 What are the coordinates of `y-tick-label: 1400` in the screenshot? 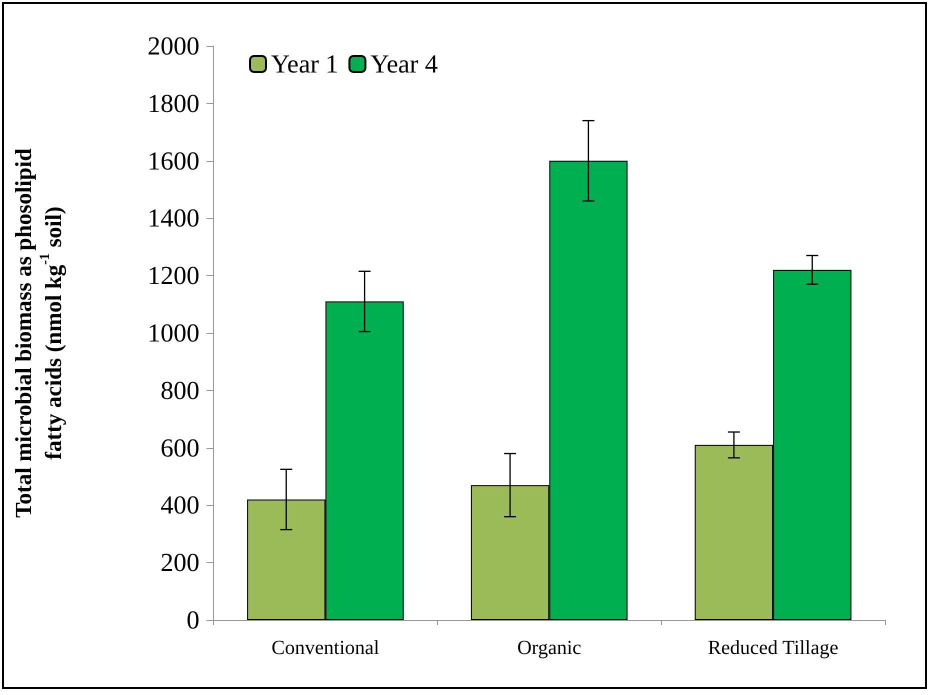 It's located at (174, 218).